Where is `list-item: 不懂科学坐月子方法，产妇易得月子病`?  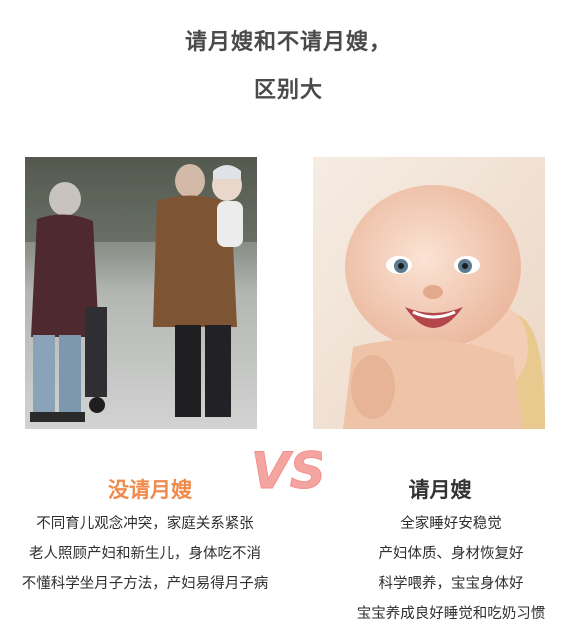
list-item: 不懂科学坐月子方法，产妇易得月子病 is located at coordinates (145, 584).